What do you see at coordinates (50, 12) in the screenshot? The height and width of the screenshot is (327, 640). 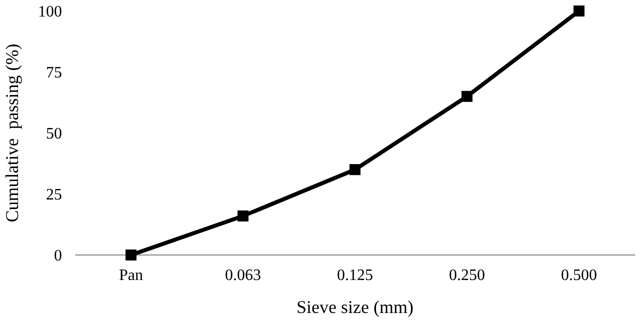 I see `y-tick-label: 100` at bounding box center [50, 12].